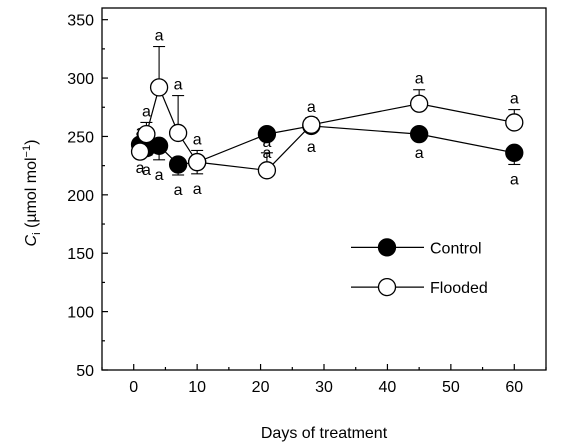  What do you see at coordinates (388, 387) in the screenshot?
I see `x-tick-label: 40` at bounding box center [388, 387].